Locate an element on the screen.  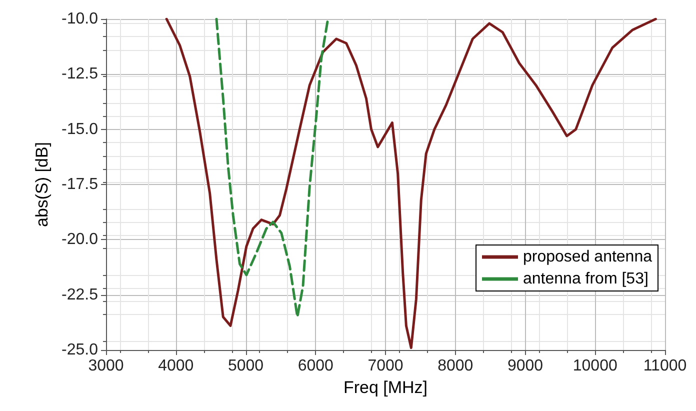
y-tick-label: -17.5 is located at coordinates (80, 184).